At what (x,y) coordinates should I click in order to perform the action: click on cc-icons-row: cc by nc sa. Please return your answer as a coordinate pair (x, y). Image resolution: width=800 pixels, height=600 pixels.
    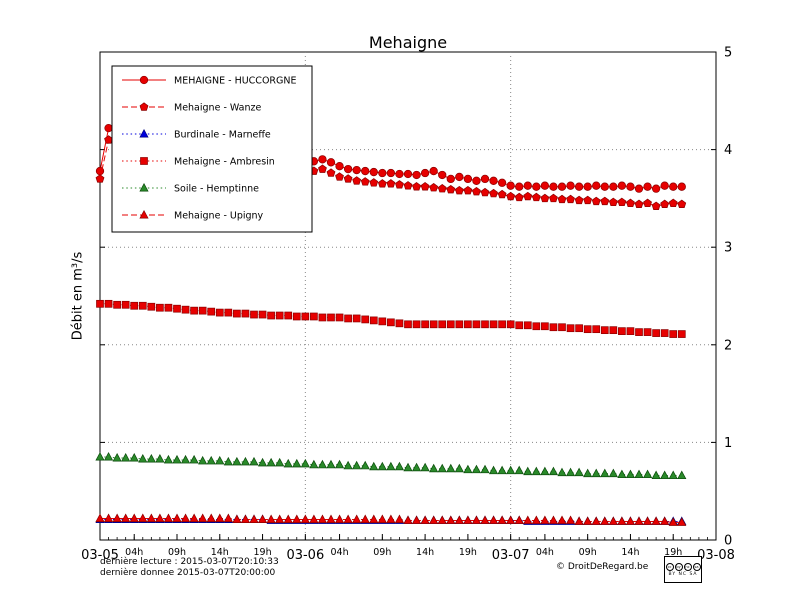
    Looking at the image, I should click on (683, 566).